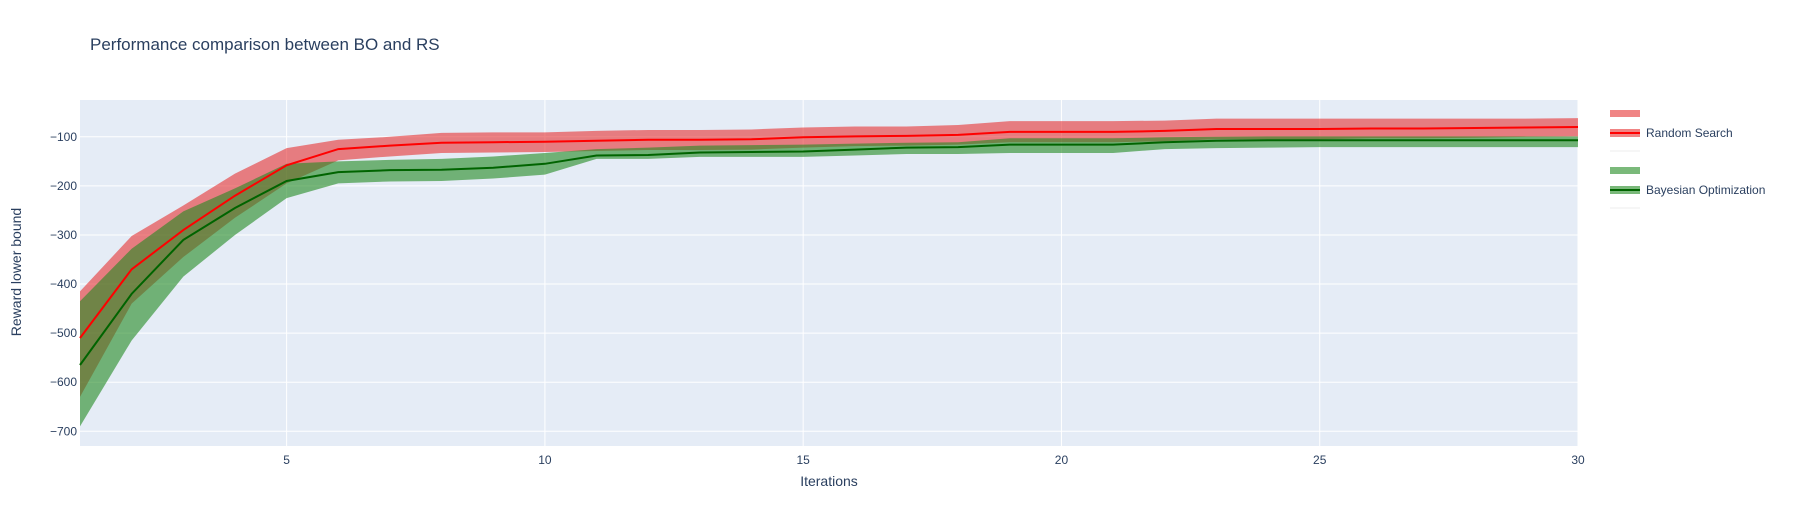 The image size is (1798, 525). Describe the element at coordinates (829, 481) in the screenshot. I see `x-axis-title: Iterations` at that location.